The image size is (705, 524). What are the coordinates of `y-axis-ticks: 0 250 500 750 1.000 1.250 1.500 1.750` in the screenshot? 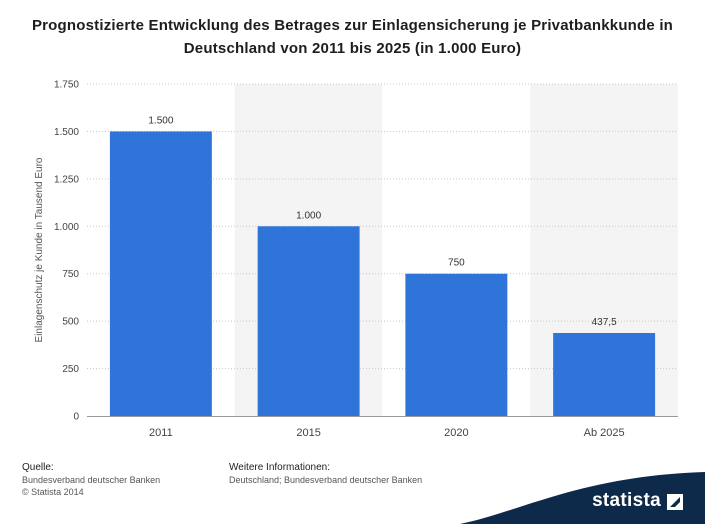 It's located at (66, 251).